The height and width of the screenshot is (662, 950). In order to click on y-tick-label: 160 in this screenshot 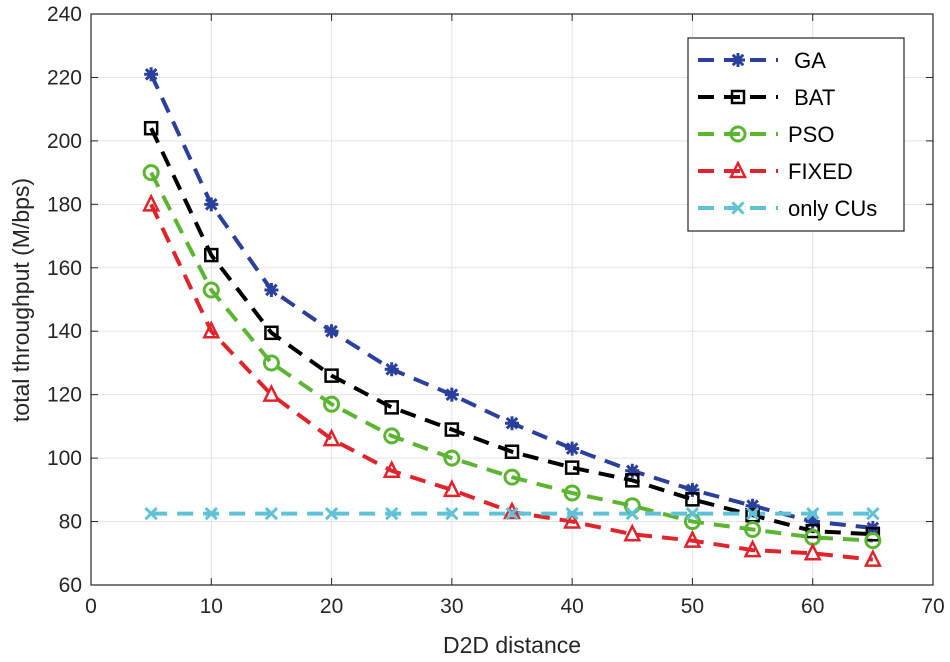, I will do `click(64, 268)`.